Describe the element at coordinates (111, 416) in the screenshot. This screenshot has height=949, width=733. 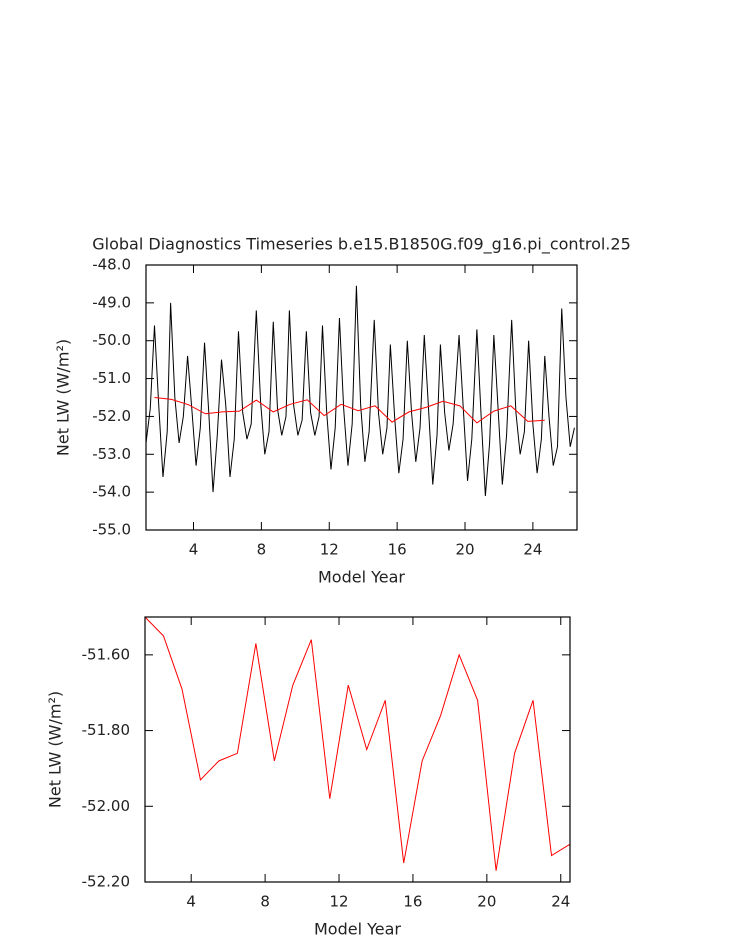
I see `y-tick-label: -52.0` at that location.